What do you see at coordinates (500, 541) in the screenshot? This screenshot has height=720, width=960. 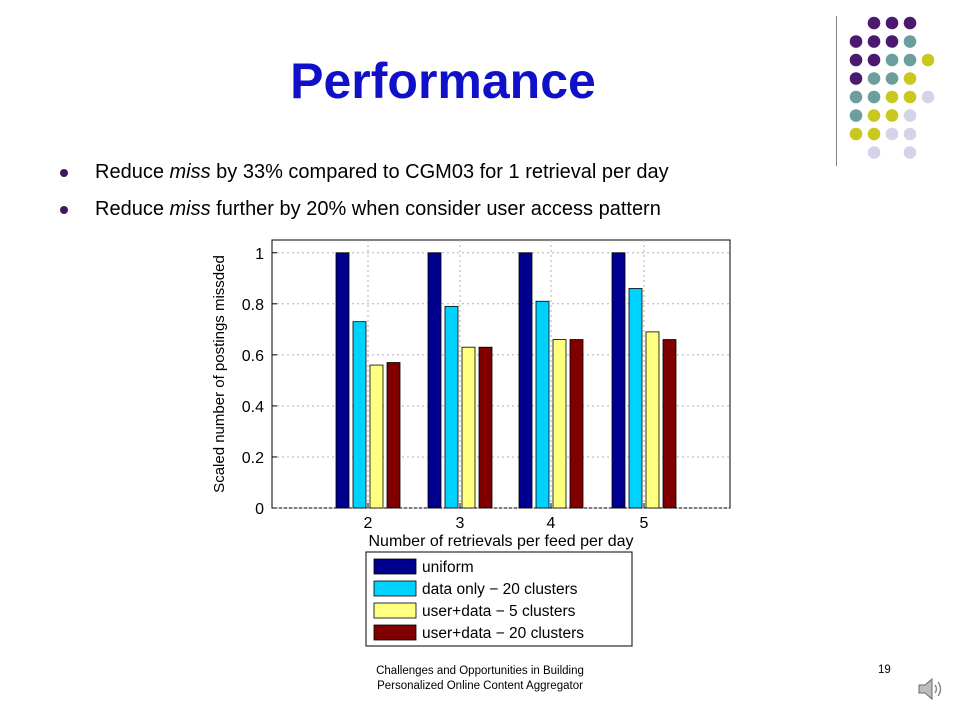 I see `x-axis-label: Number of retrievals per feed per day` at bounding box center [500, 541].